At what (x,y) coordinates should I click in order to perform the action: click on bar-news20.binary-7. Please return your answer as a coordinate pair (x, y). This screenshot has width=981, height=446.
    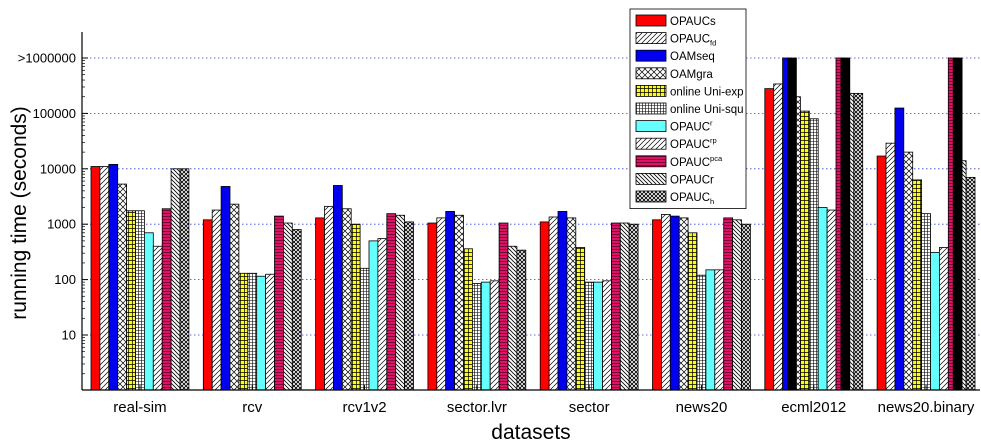
    Looking at the image, I should click on (935, 321).